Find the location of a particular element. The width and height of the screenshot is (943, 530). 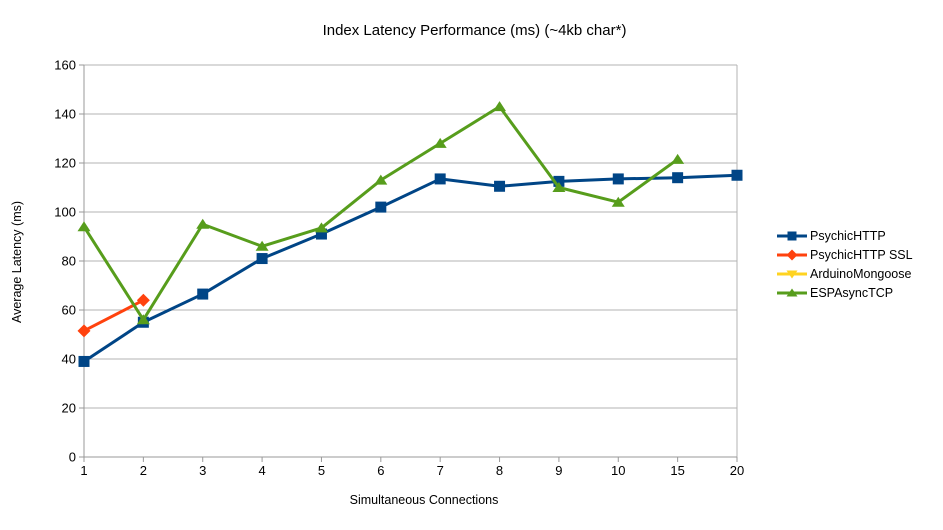

x-tick-label: 9 is located at coordinates (558, 470).